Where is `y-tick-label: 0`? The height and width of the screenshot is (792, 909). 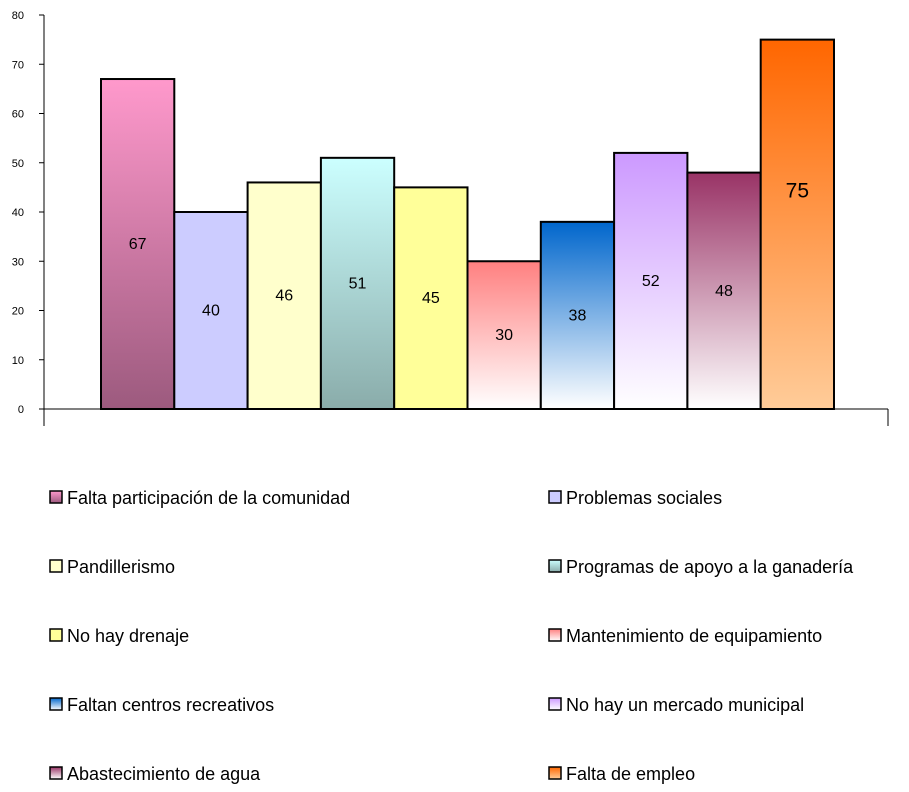
y-tick-label: 0 is located at coordinates (21, 410).